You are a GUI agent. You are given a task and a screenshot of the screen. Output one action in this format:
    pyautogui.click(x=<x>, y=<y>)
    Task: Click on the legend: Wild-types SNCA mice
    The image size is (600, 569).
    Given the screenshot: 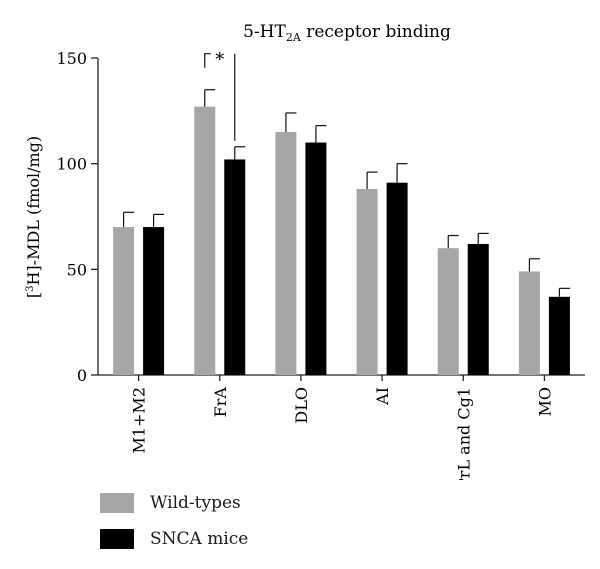 What is the action you would take?
    pyautogui.click(x=174, y=528)
    